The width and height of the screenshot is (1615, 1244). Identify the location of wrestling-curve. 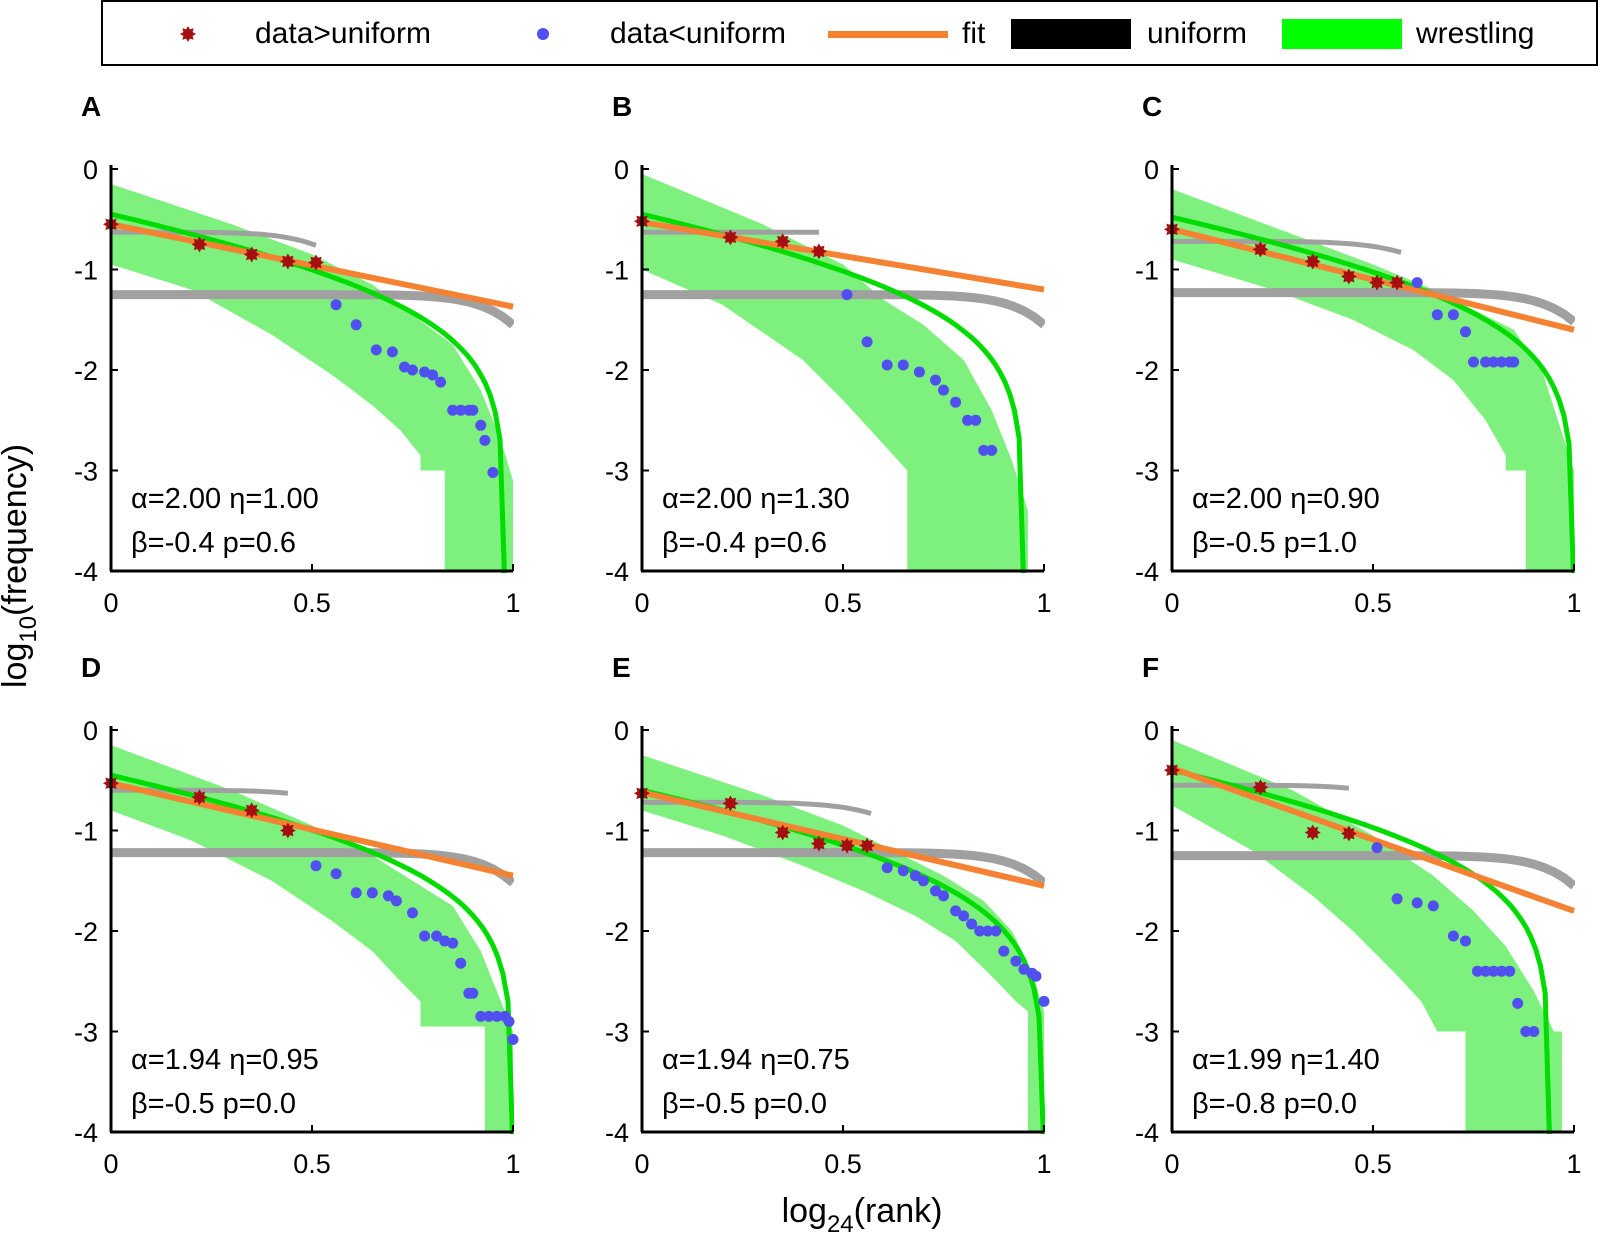
(1362, 950).